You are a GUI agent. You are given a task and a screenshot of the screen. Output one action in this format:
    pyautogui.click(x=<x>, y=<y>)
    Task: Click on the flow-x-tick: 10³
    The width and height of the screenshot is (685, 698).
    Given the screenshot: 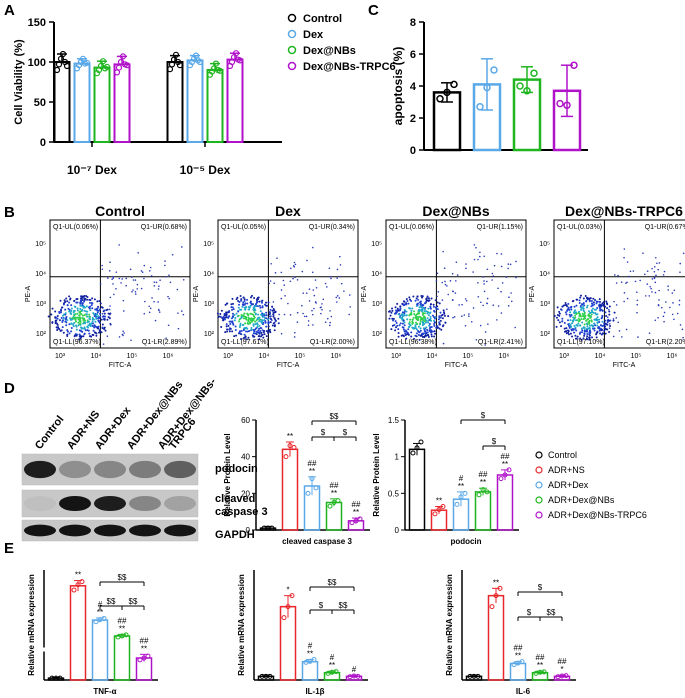 What is the action you would take?
    pyautogui.click(x=564, y=356)
    